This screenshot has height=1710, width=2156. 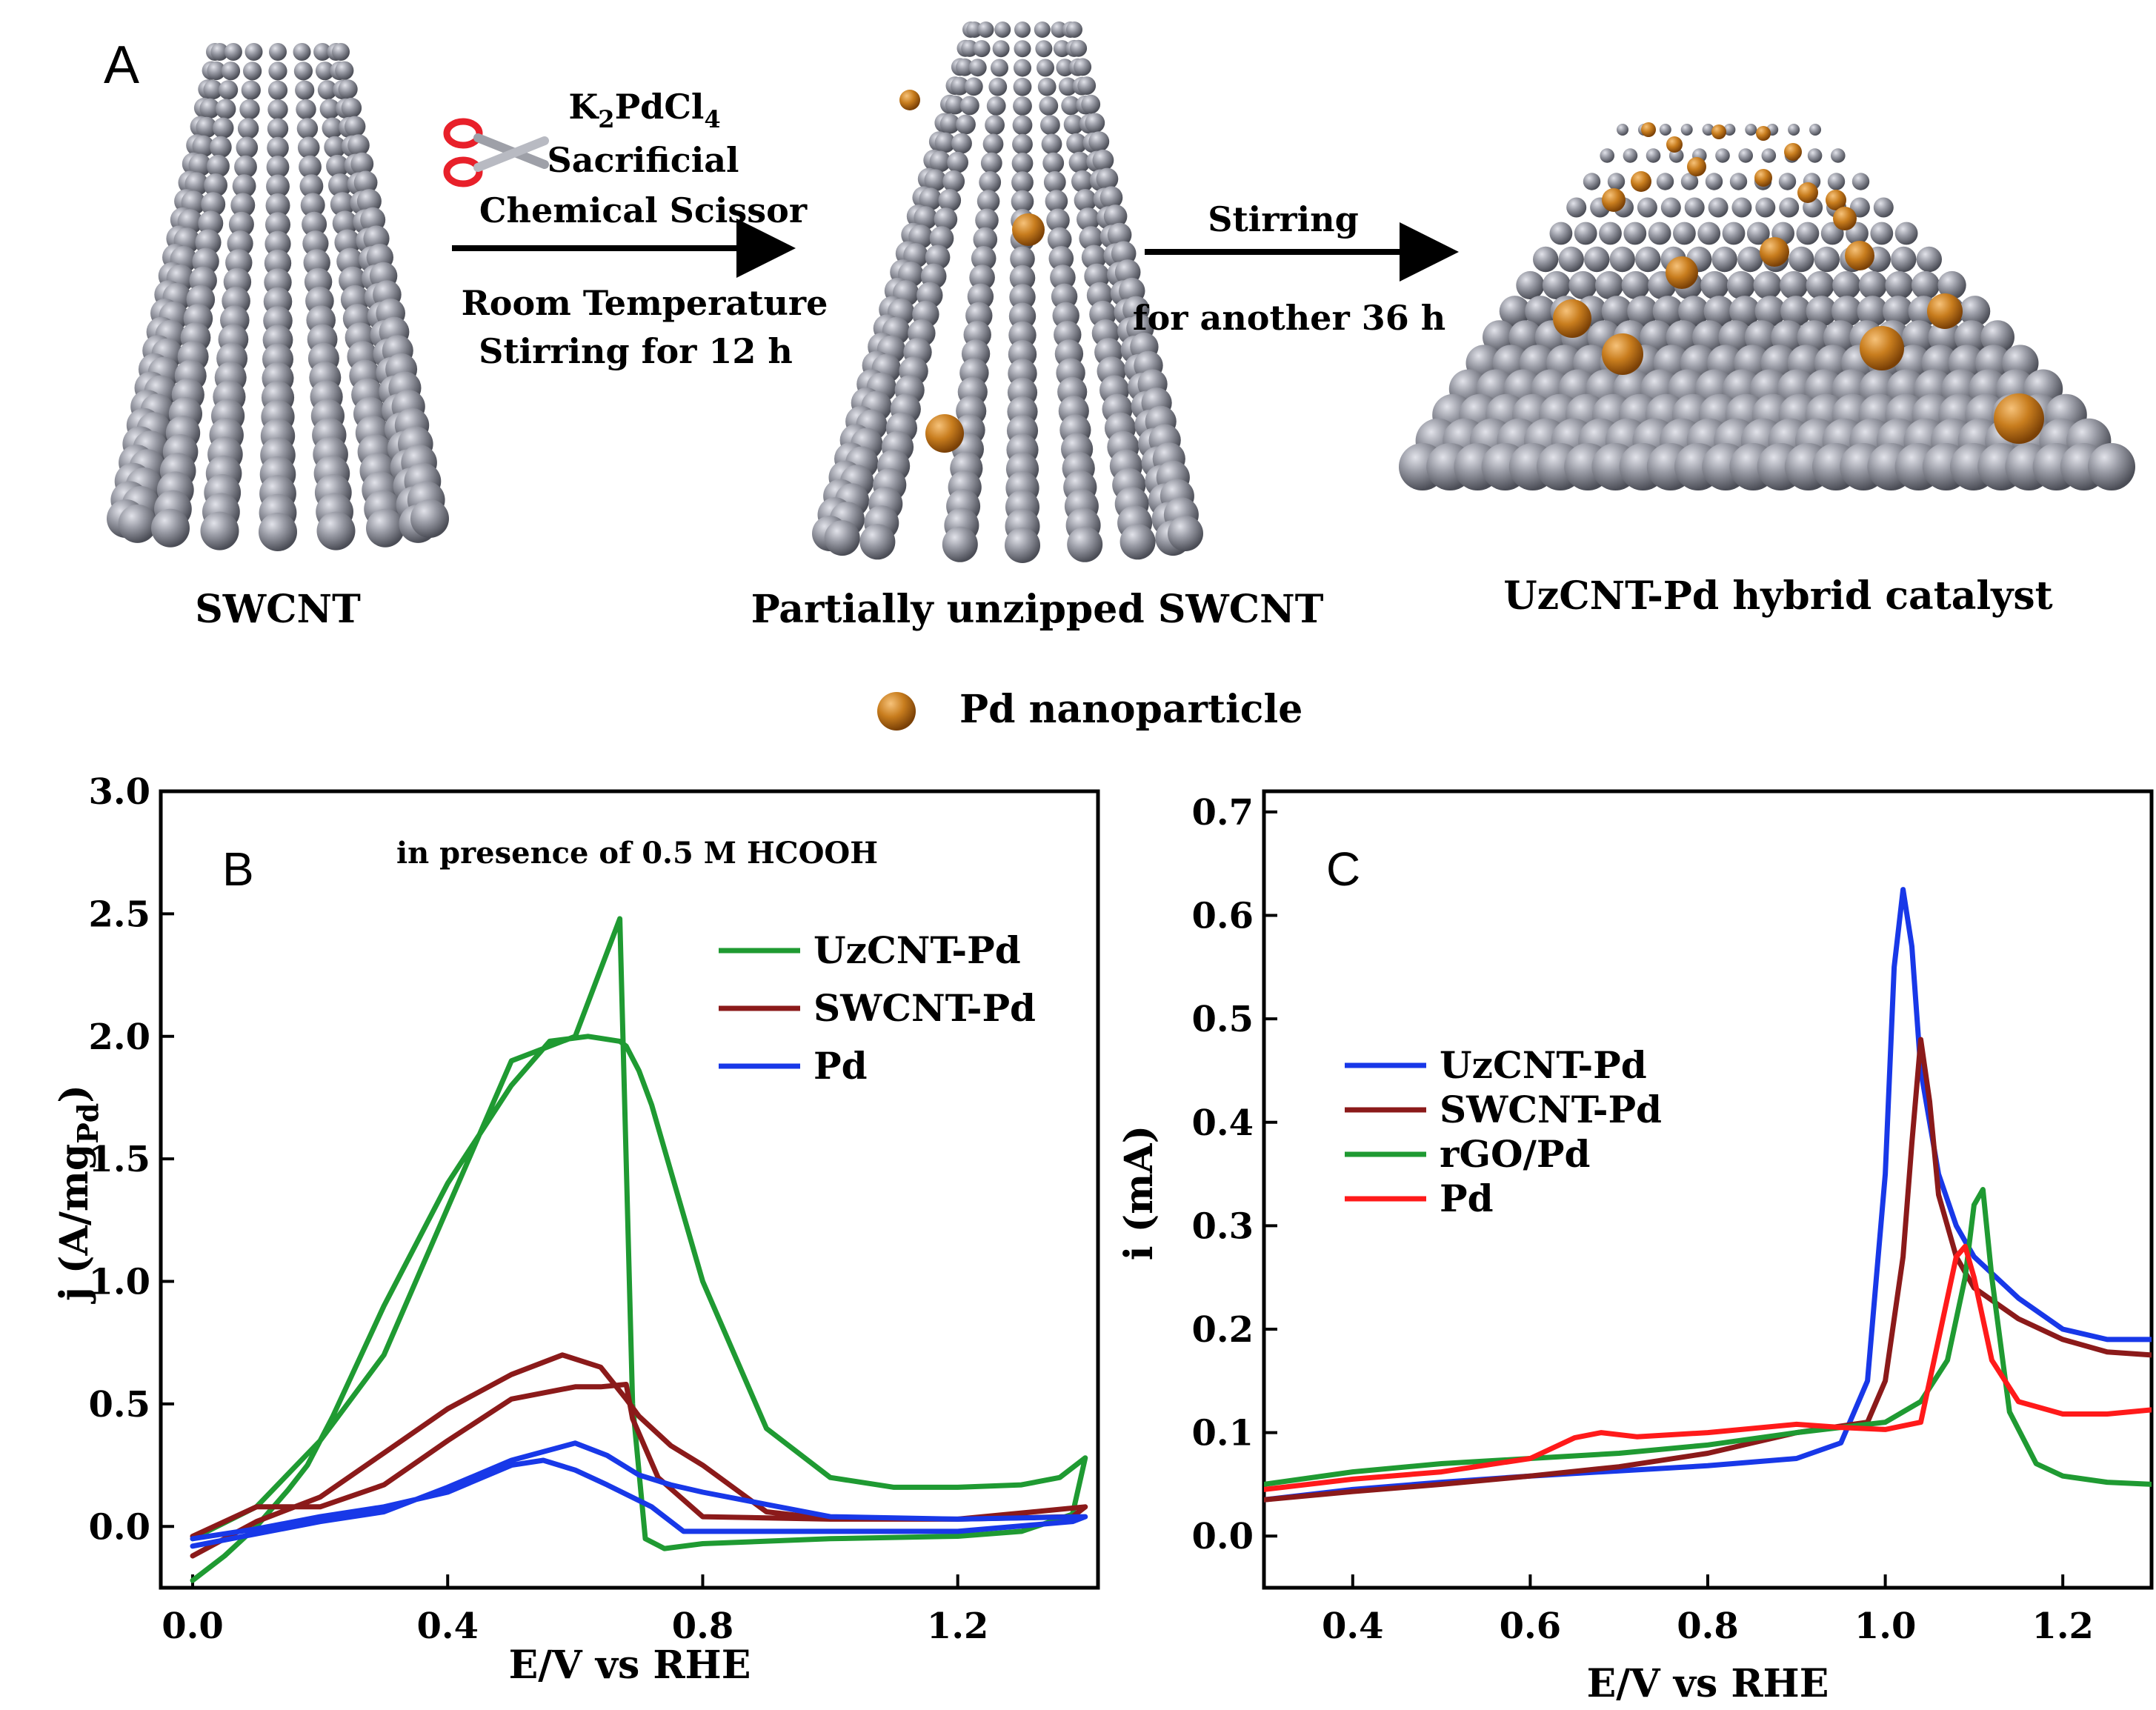 What do you see at coordinates (1343, 869) in the screenshot?
I see `panel-c-label: C` at bounding box center [1343, 869].